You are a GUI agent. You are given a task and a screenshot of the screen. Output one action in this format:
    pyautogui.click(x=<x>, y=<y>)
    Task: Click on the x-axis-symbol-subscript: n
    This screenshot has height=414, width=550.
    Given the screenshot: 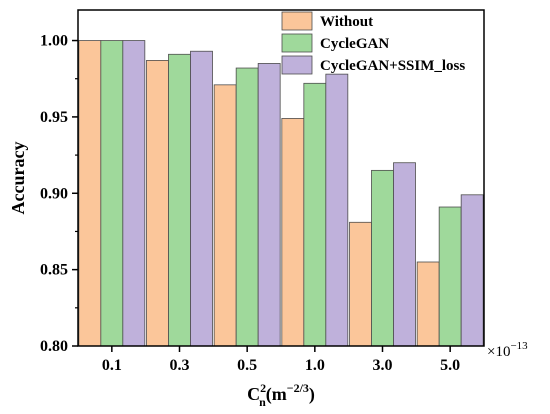 What is the action you would take?
    pyautogui.click(x=262, y=402)
    